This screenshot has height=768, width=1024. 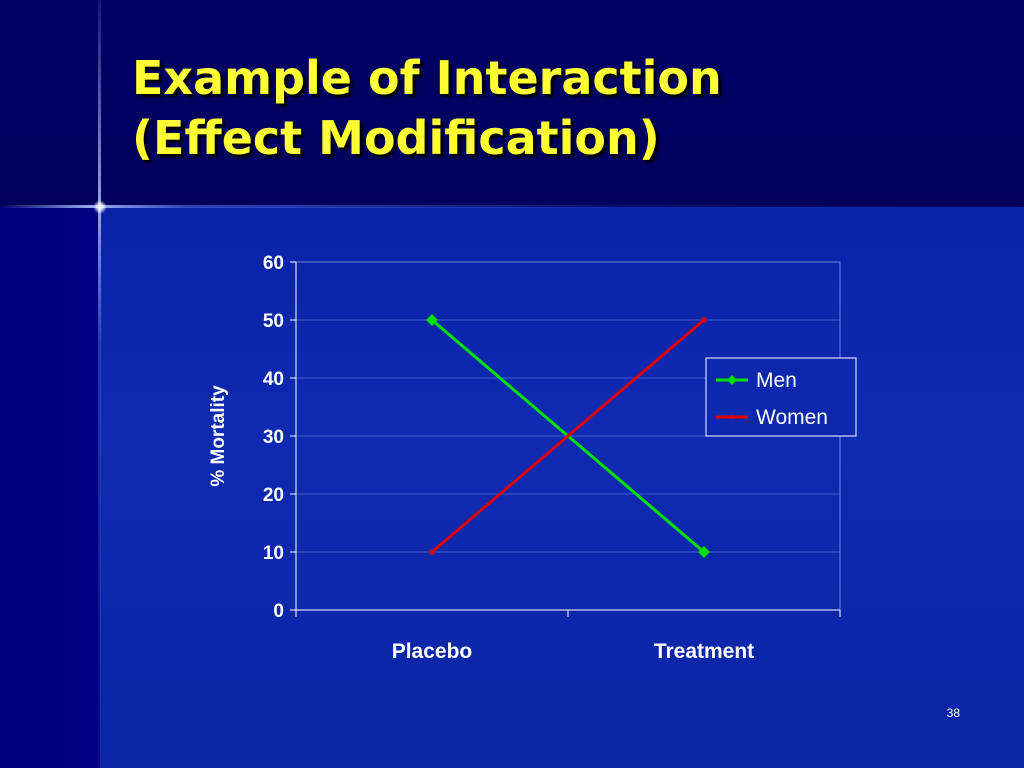 I want to click on legend-label-men: Men, so click(x=776, y=380).